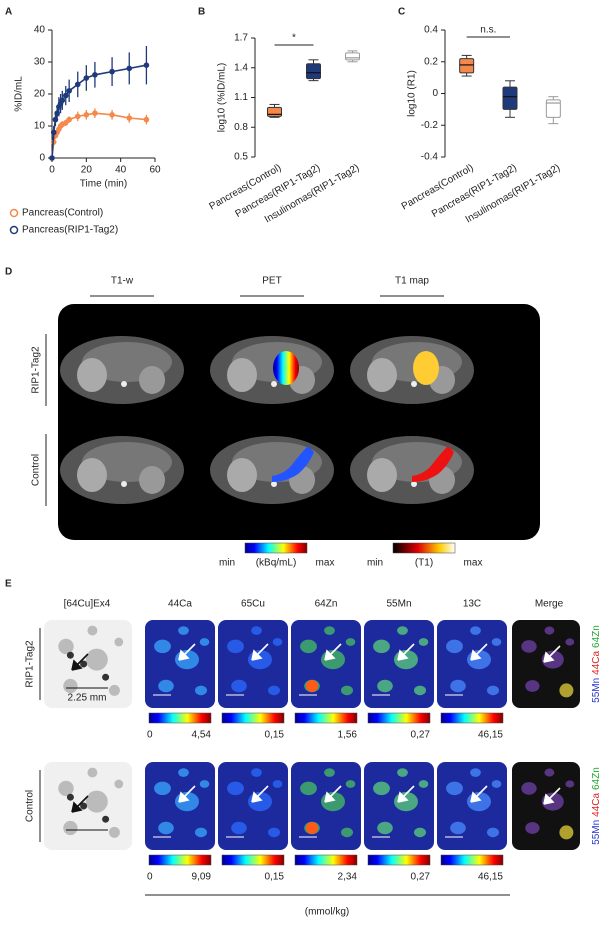  I want to click on autoradiography-image: 2.25 mm, so click(88, 664).